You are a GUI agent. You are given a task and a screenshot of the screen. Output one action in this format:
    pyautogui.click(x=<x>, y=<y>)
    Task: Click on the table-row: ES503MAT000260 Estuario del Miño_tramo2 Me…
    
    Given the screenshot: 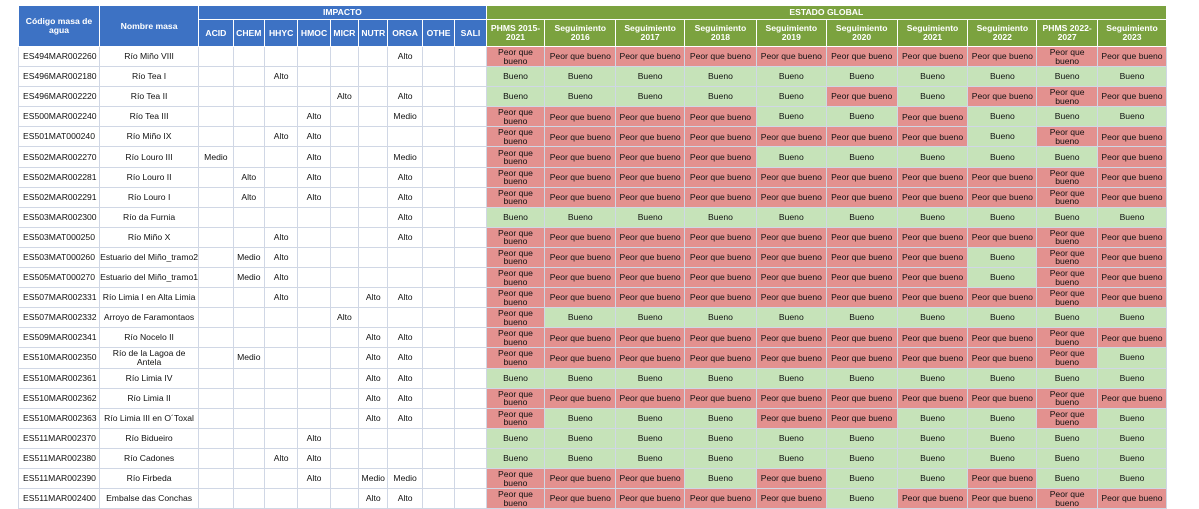 What is the action you would take?
    pyautogui.click(x=592, y=257)
    